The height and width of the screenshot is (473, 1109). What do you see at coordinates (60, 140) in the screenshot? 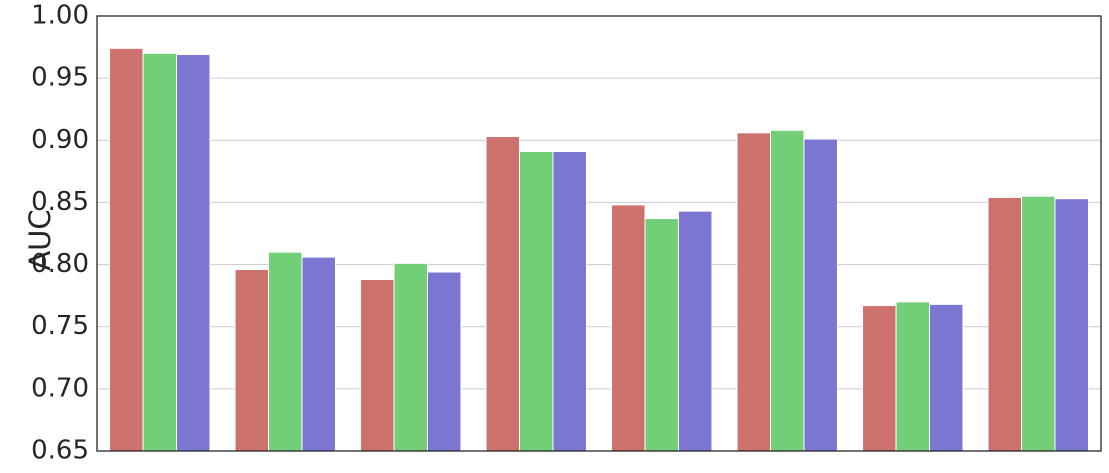
I see `y-tick-label: 0.90` at bounding box center [60, 140].